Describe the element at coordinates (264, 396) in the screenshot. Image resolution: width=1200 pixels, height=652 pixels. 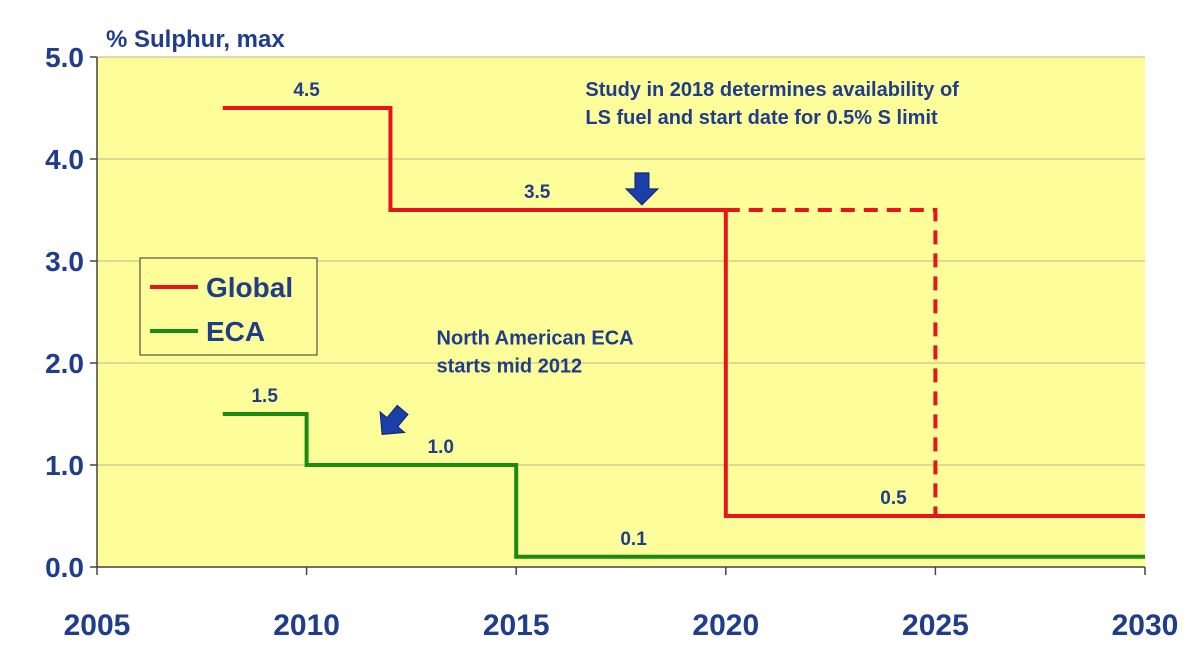
I see `data-label: 1.5` at that location.